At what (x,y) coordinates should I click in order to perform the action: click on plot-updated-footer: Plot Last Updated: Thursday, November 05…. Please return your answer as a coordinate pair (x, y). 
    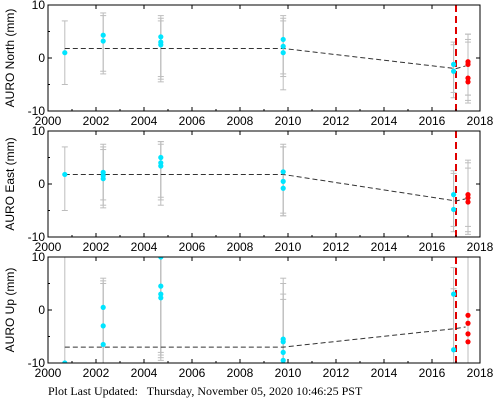
    Looking at the image, I should click on (205, 391).